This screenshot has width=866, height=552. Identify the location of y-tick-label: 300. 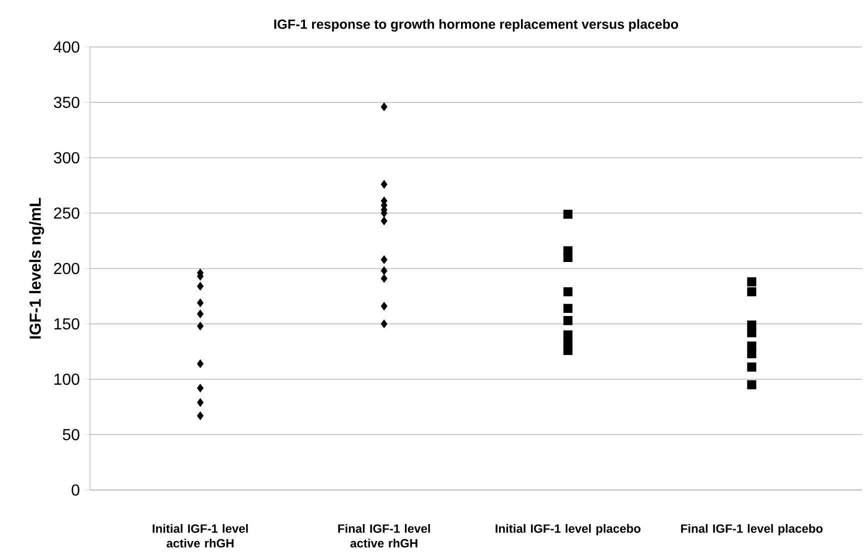
(67, 158).